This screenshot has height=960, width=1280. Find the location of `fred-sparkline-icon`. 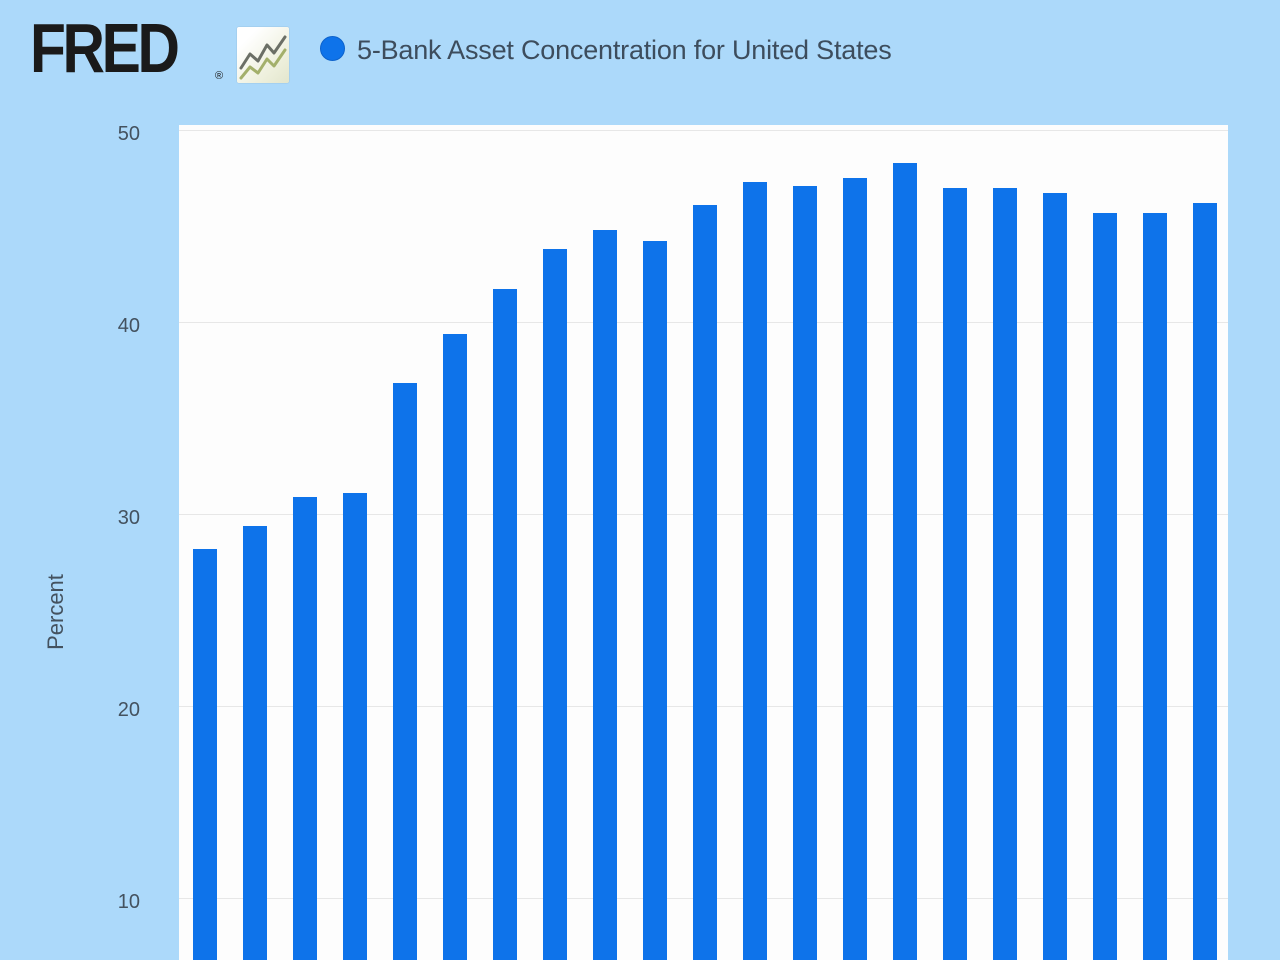

fred-sparkline-icon is located at coordinates (263, 55).